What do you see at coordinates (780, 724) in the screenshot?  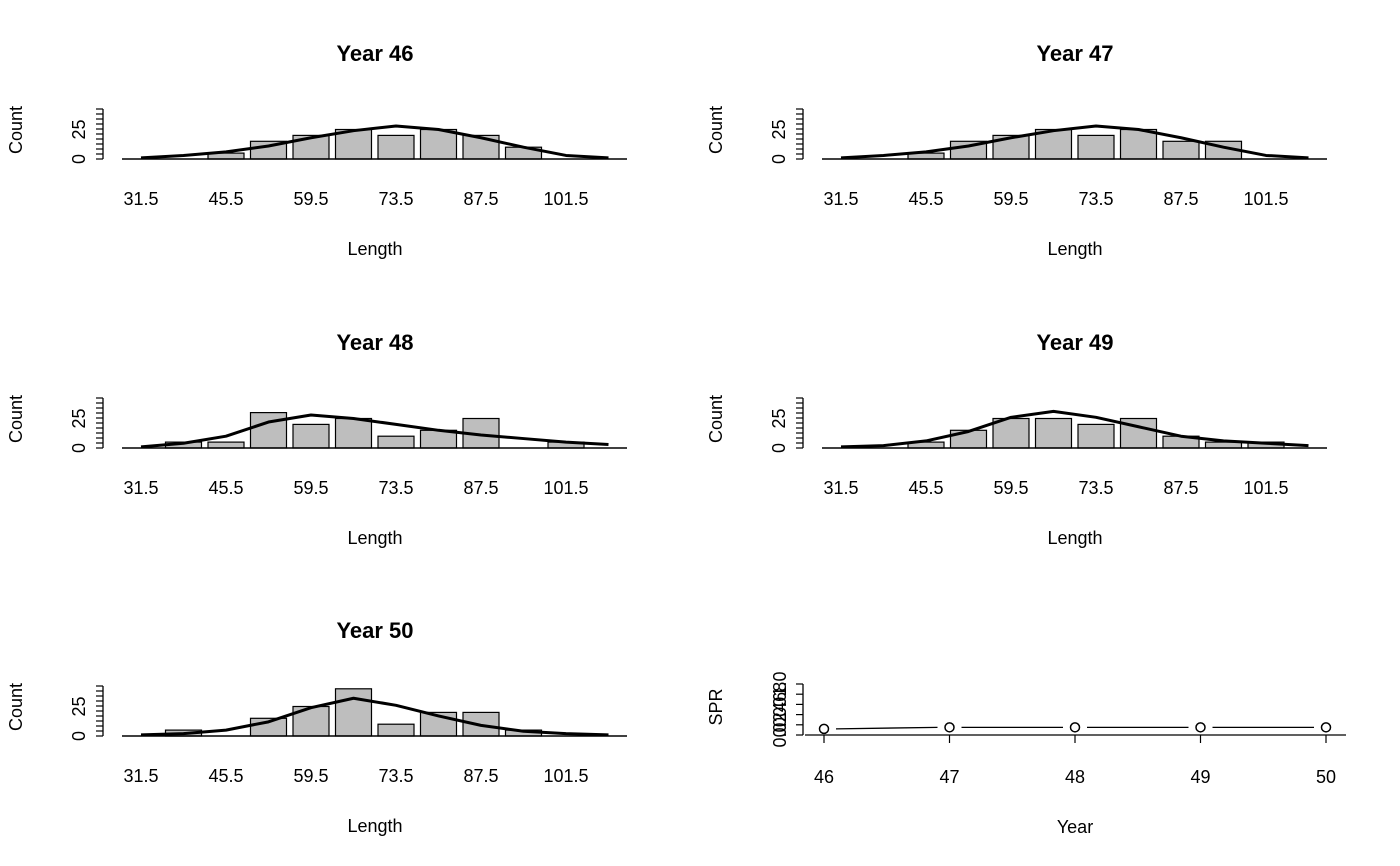 I see `y-tick-label: 0.2` at bounding box center [780, 724].